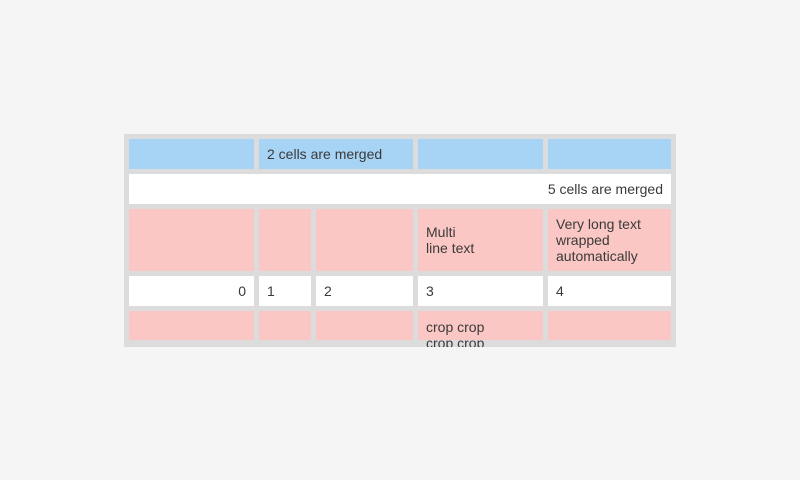 Image resolution: width=800 pixels, height=480 pixels. What do you see at coordinates (285, 291) in the screenshot?
I see `number-cell-1: 1` at bounding box center [285, 291].